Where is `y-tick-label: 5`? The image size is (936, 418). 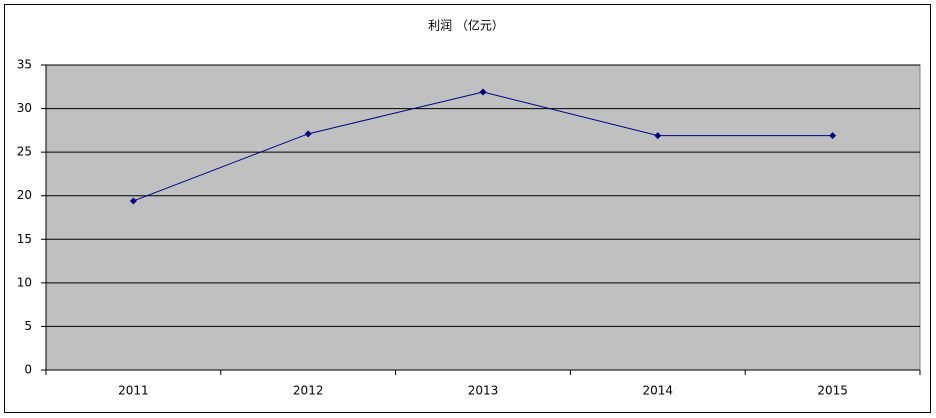
y-tick-label: 5 is located at coordinates (28, 326).